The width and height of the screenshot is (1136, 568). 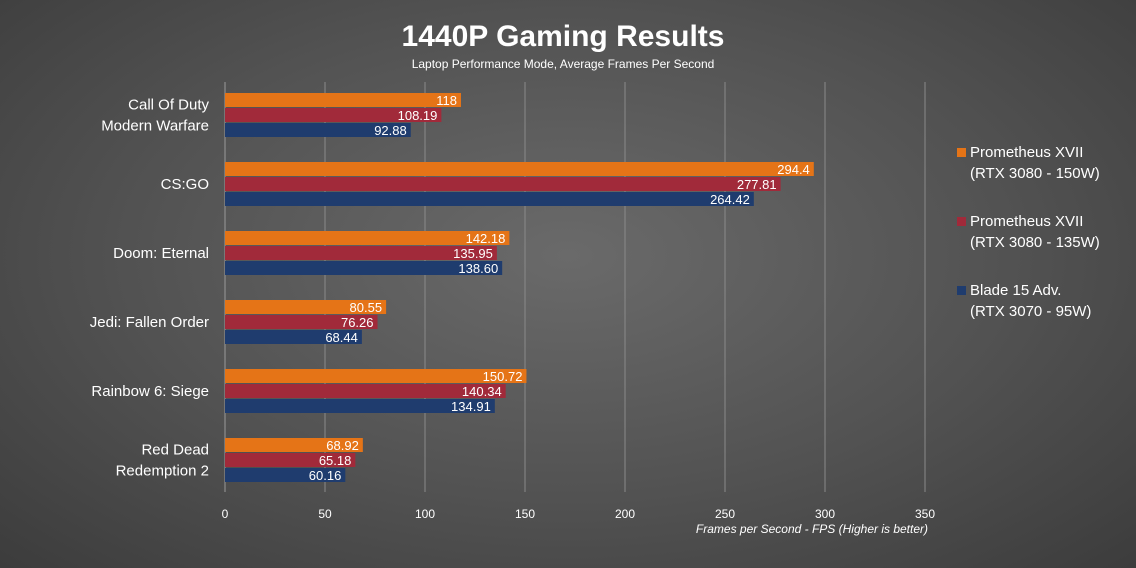 I want to click on legend-label: (RTX 3080 - 135W), so click(x=1035, y=242).